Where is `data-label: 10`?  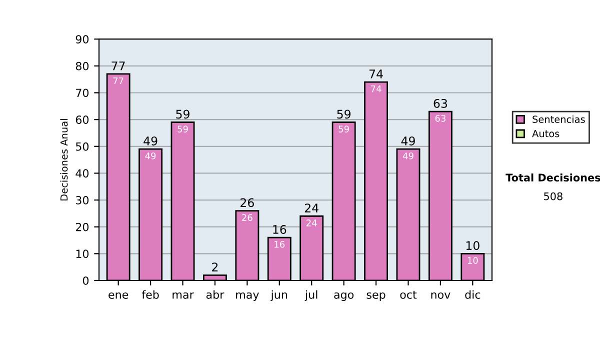
data-label: 10 is located at coordinates (473, 260).